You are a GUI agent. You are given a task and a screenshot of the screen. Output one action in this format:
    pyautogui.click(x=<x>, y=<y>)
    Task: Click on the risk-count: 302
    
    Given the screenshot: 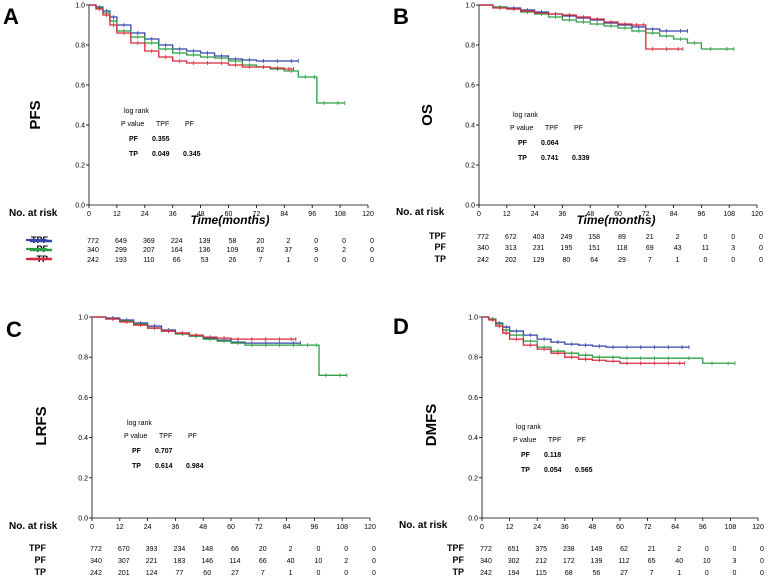 What is the action you would take?
    pyautogui.click(x=514, y=561)
    